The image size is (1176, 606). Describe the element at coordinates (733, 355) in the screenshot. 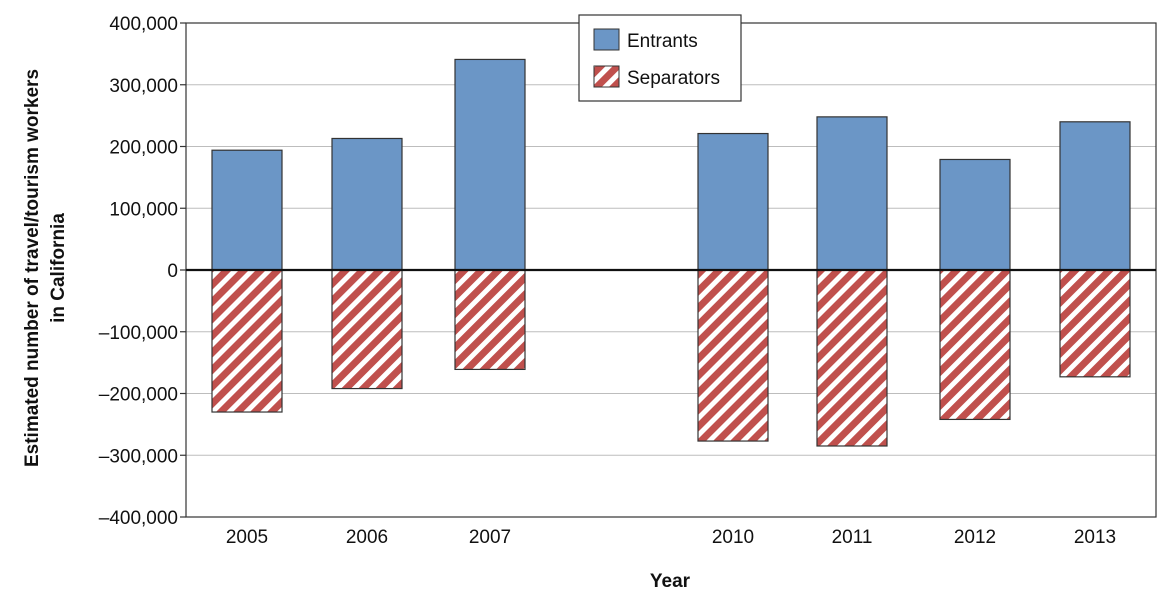

I see `bar-separators-2010` at that location.